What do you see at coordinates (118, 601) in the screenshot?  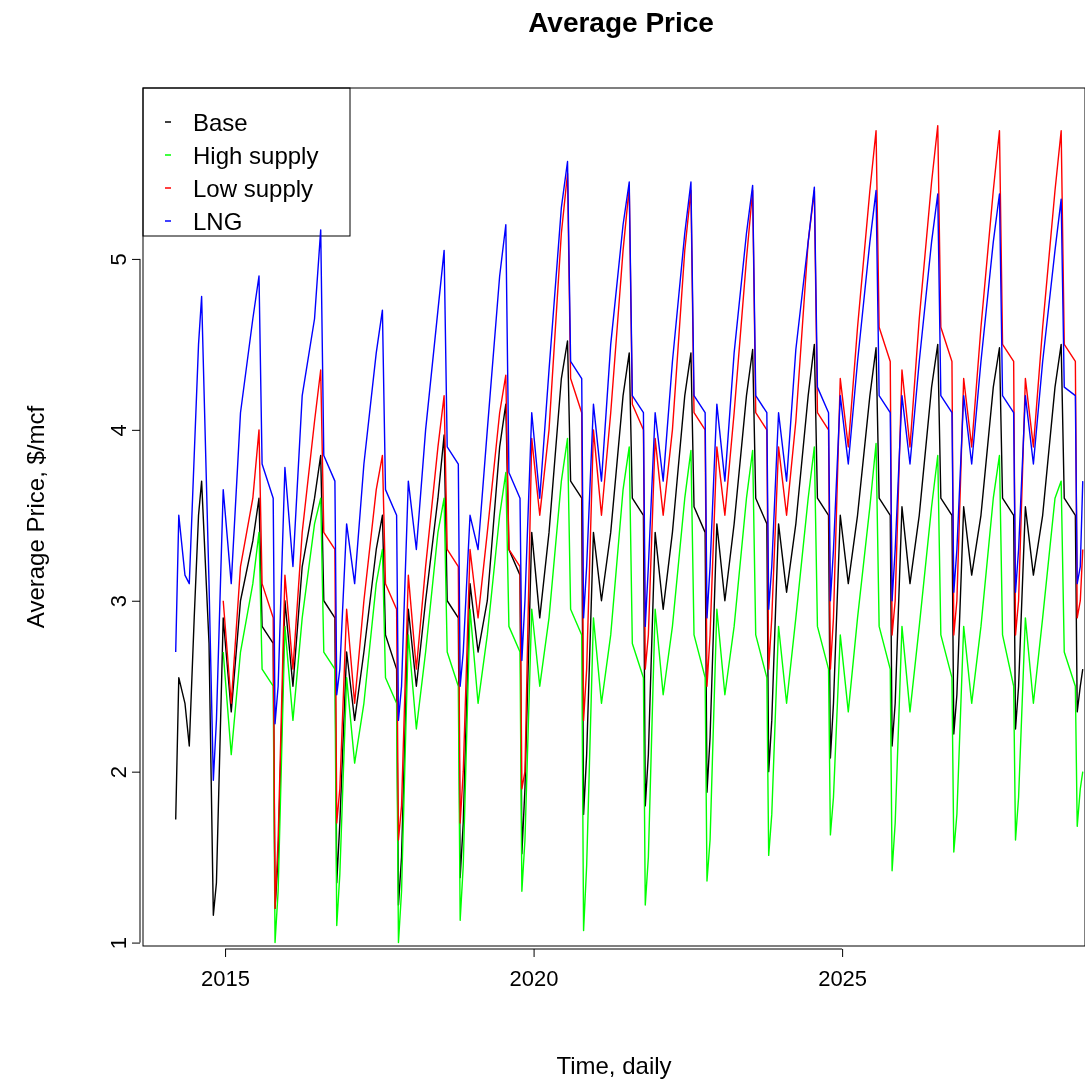 I see `y-tick-label: 3` at bounding box center [118, 601].